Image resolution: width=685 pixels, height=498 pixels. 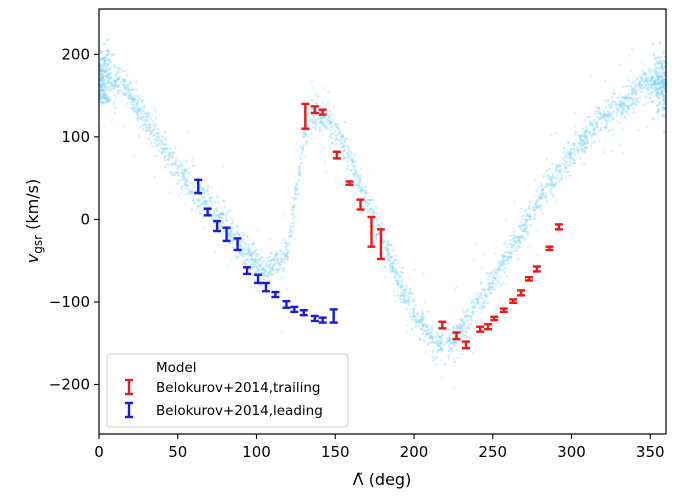 What do you see at coordinates (32, 207) in the screenshot?
I see `y-axis-label-unit: (km/s)` at bounding box center [32, 207].